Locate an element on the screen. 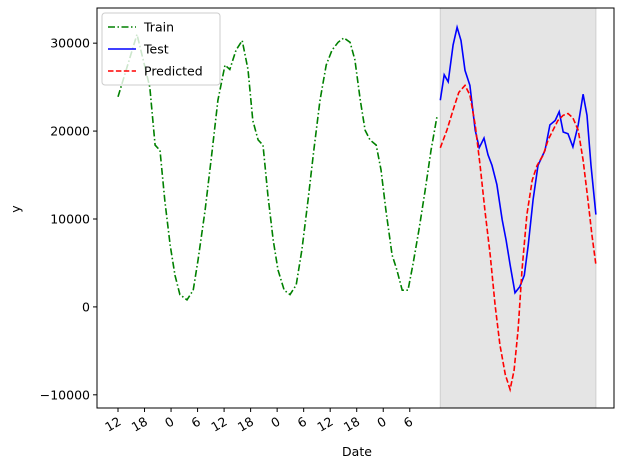 The width and height of the screenshot is (630, 469). legend-box is located at coordinates (161, 49).